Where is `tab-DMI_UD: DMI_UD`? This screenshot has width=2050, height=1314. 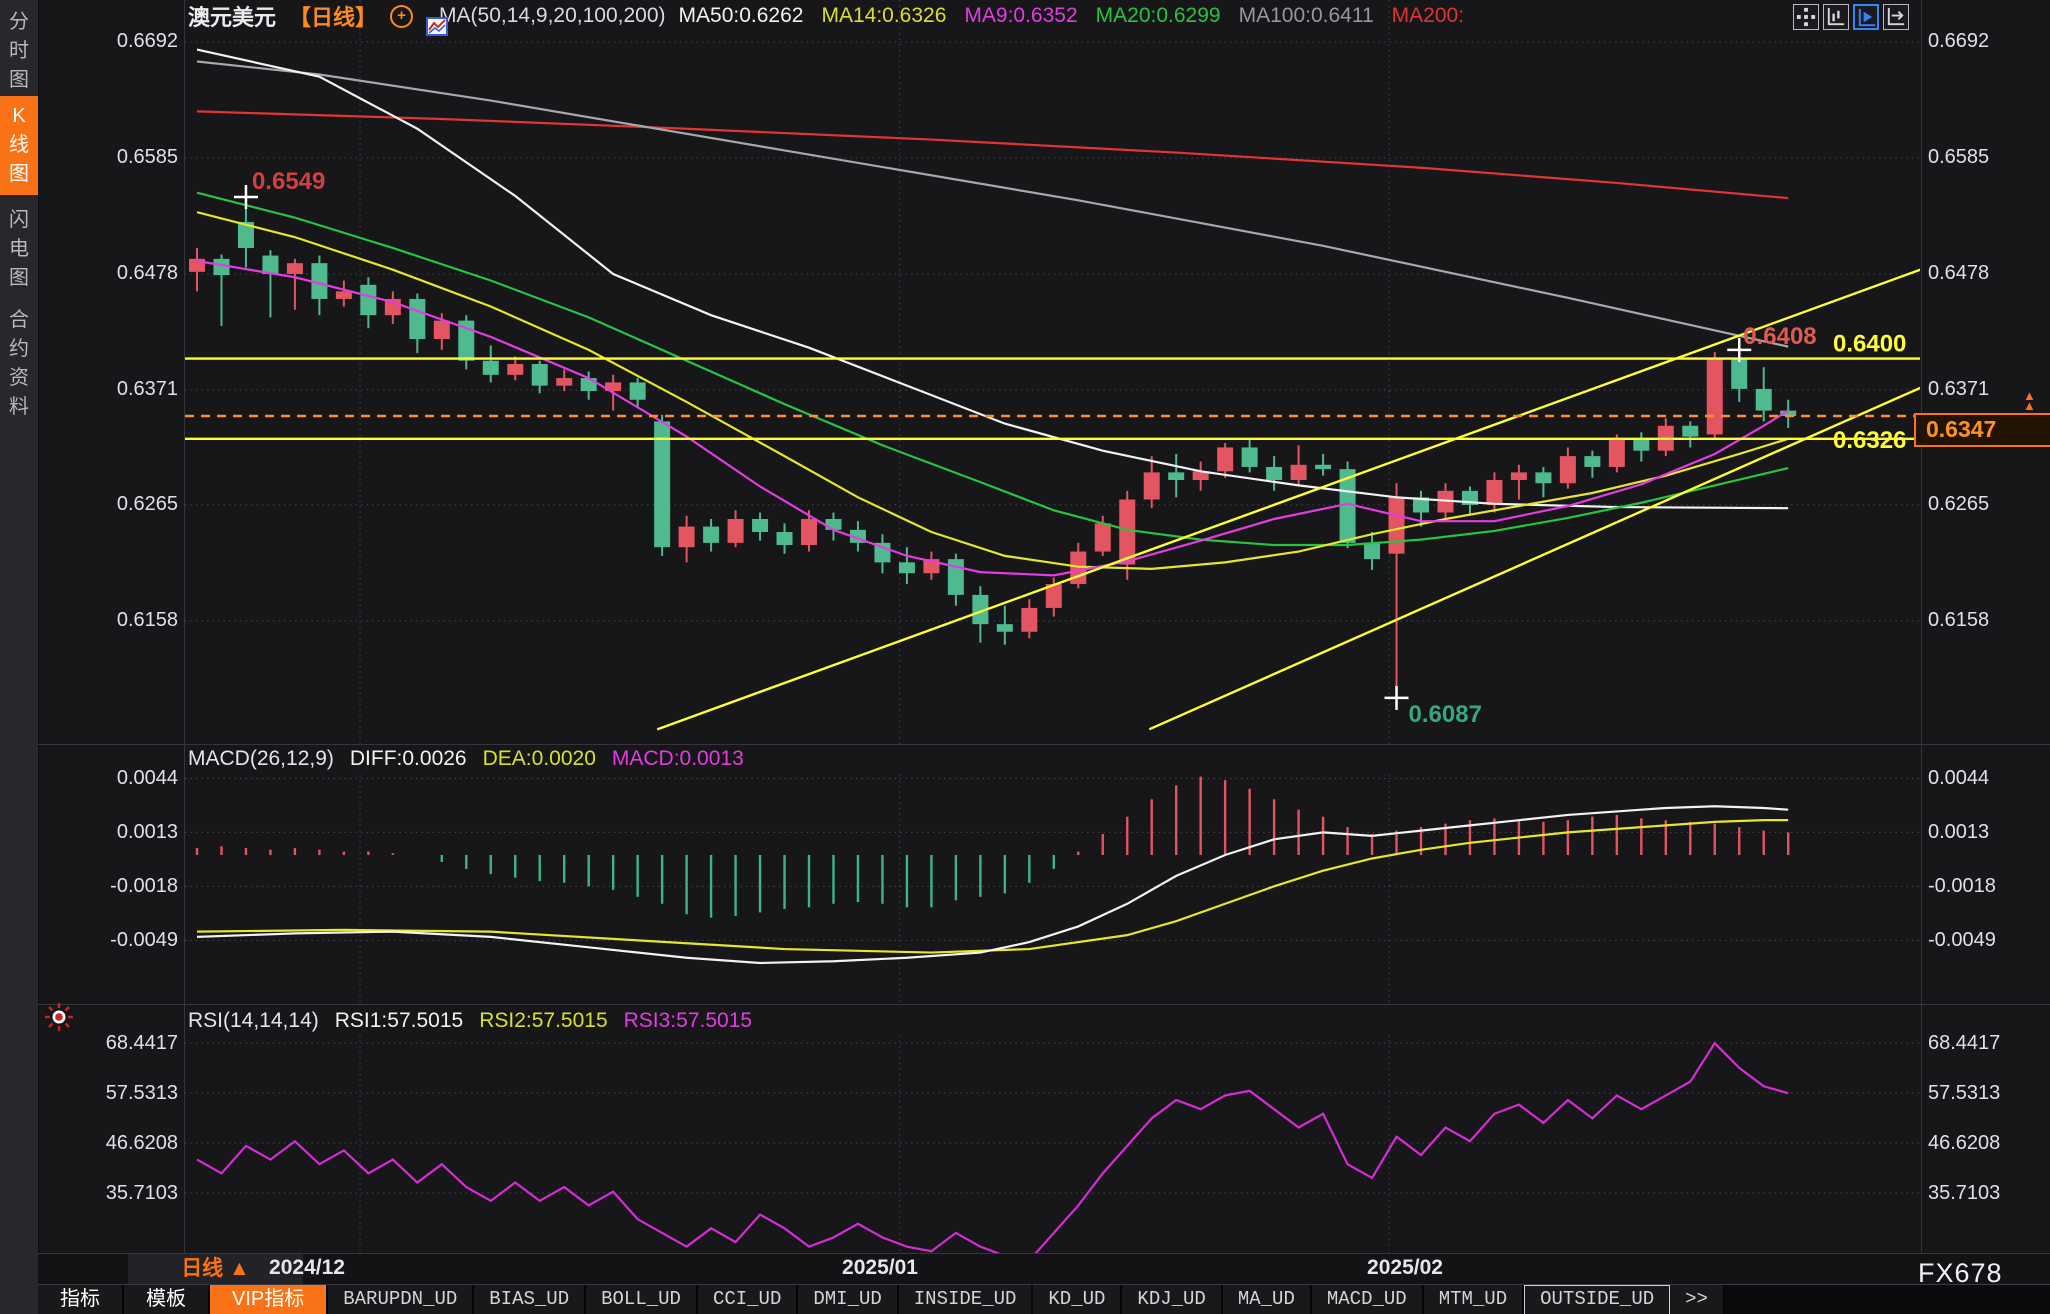
tab-DMI_UD: DMI_UD is located at coordinates (848, 1299).